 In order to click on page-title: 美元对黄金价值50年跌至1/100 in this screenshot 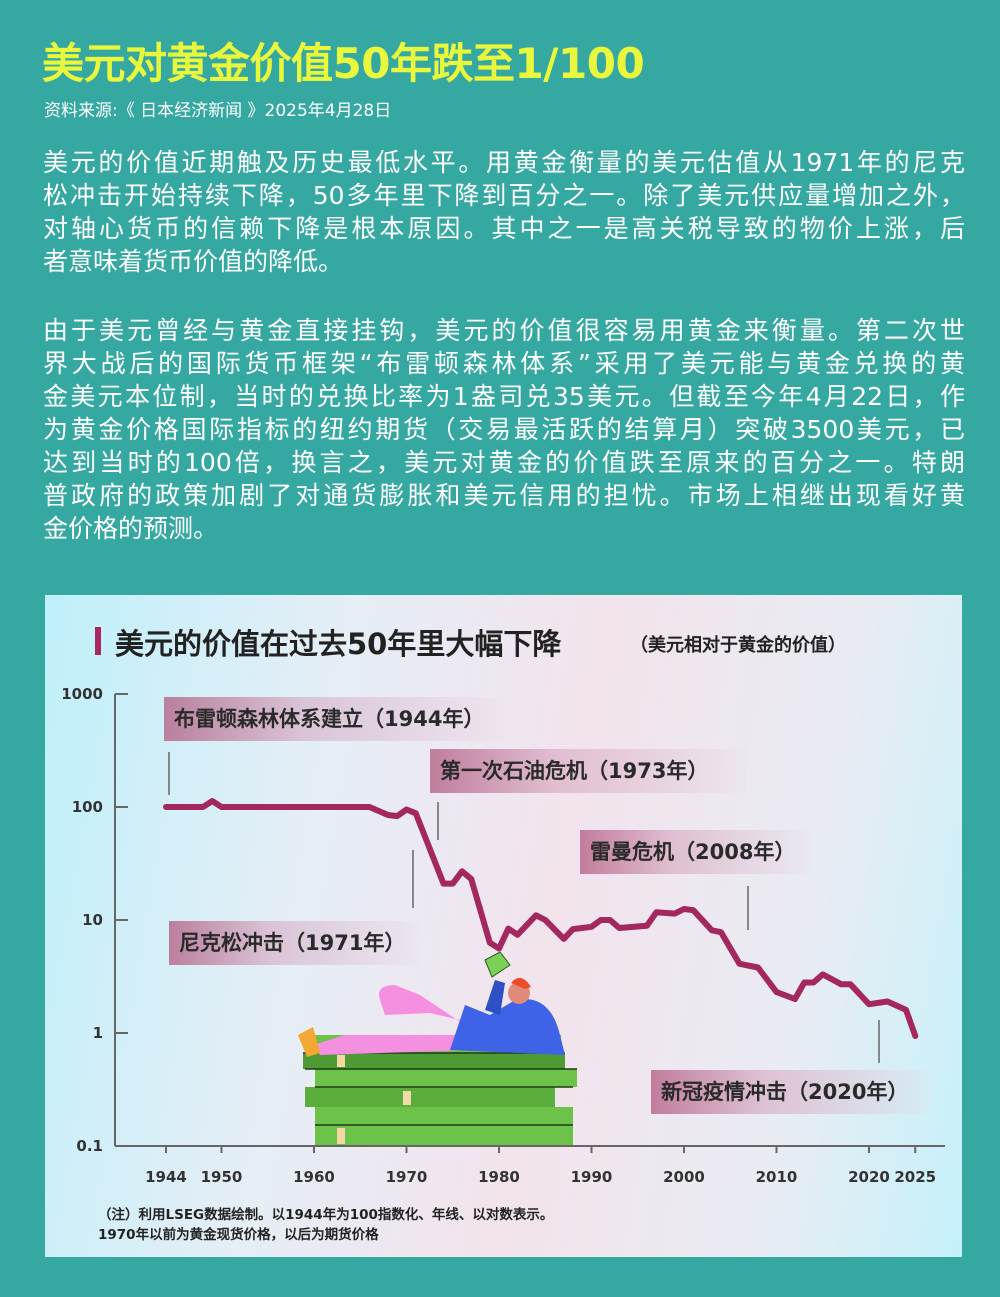, I will do `click(343, 63)`.